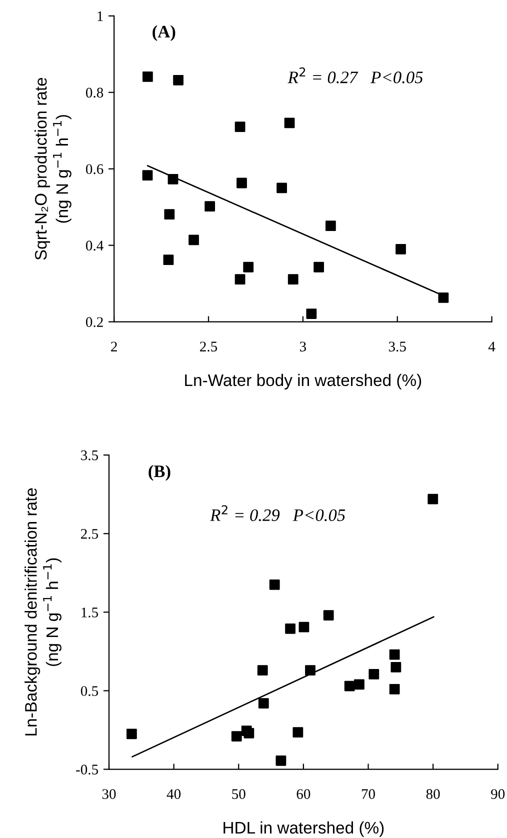 The image size is (507, 838). Describe the element at coordinates (94, 322) in the screenshot. I see `y-tick-label: 0.2` at that location.